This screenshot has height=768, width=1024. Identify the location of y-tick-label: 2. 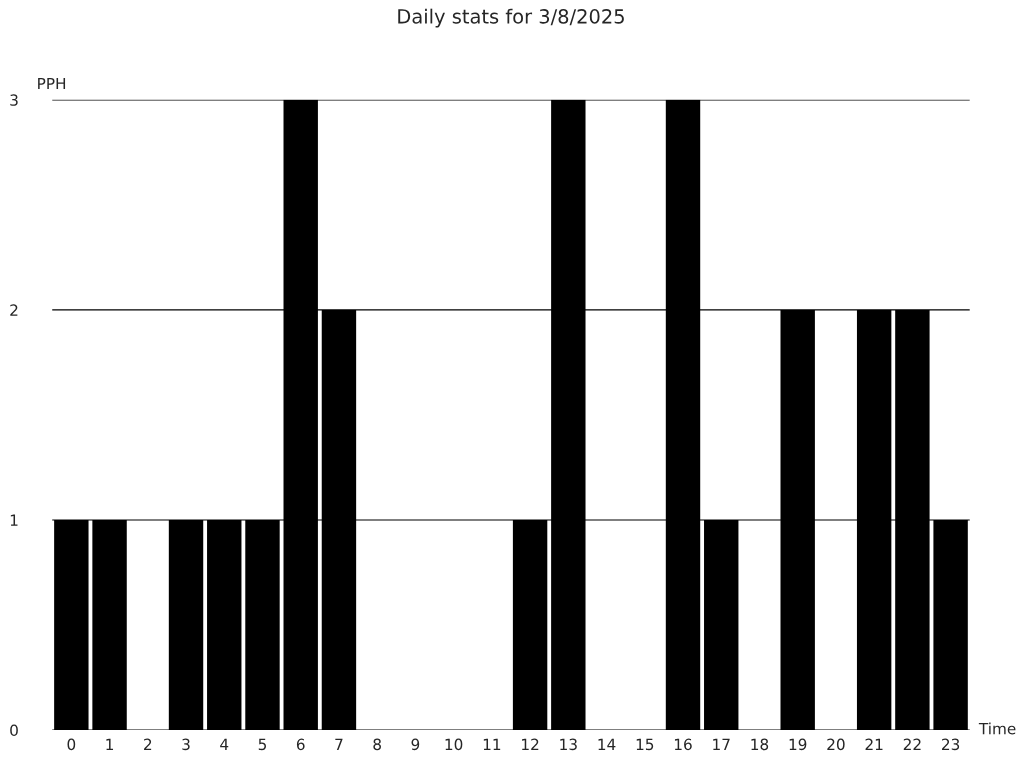
(14, 310).